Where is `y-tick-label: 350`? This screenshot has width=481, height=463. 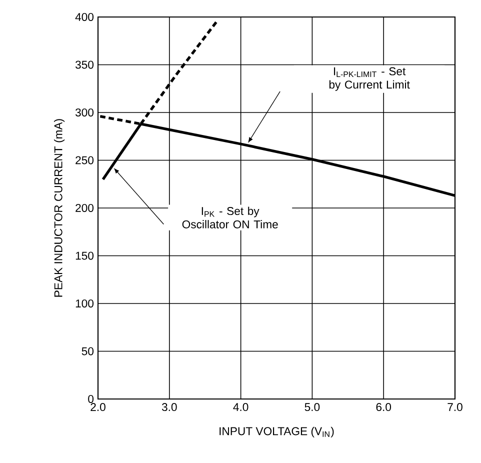
y-tick-label: 350 is located at coordinates (84, 64).